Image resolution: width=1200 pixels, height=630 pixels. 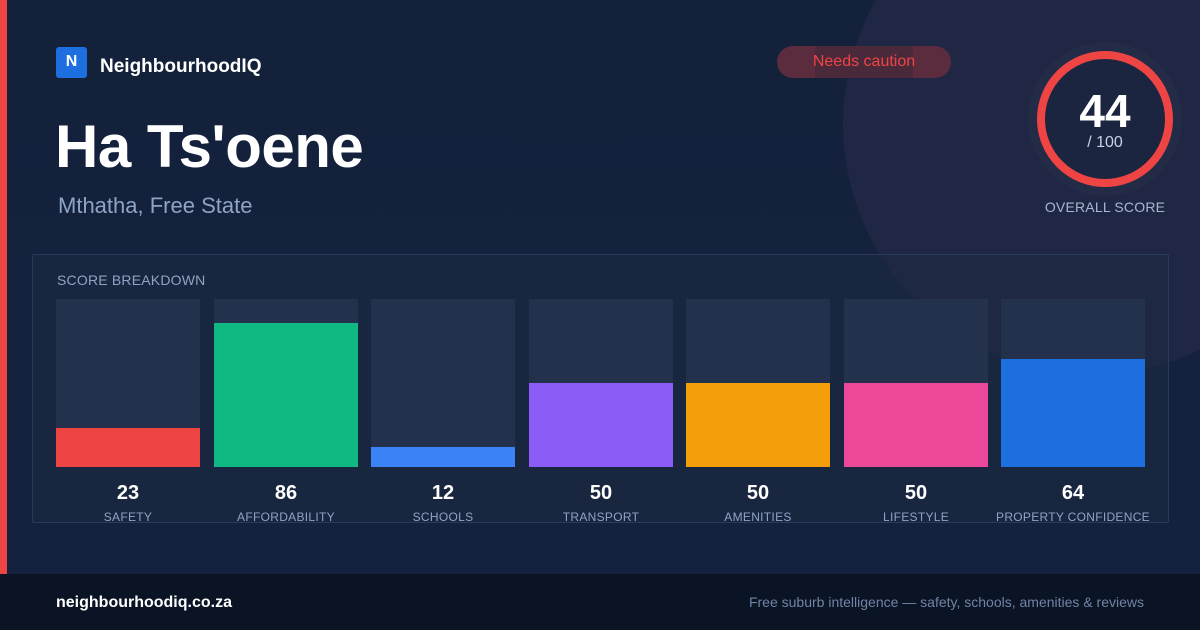 I want to click on overall-score-label: OVERALL SCORE, so click(x=1105, y=207).